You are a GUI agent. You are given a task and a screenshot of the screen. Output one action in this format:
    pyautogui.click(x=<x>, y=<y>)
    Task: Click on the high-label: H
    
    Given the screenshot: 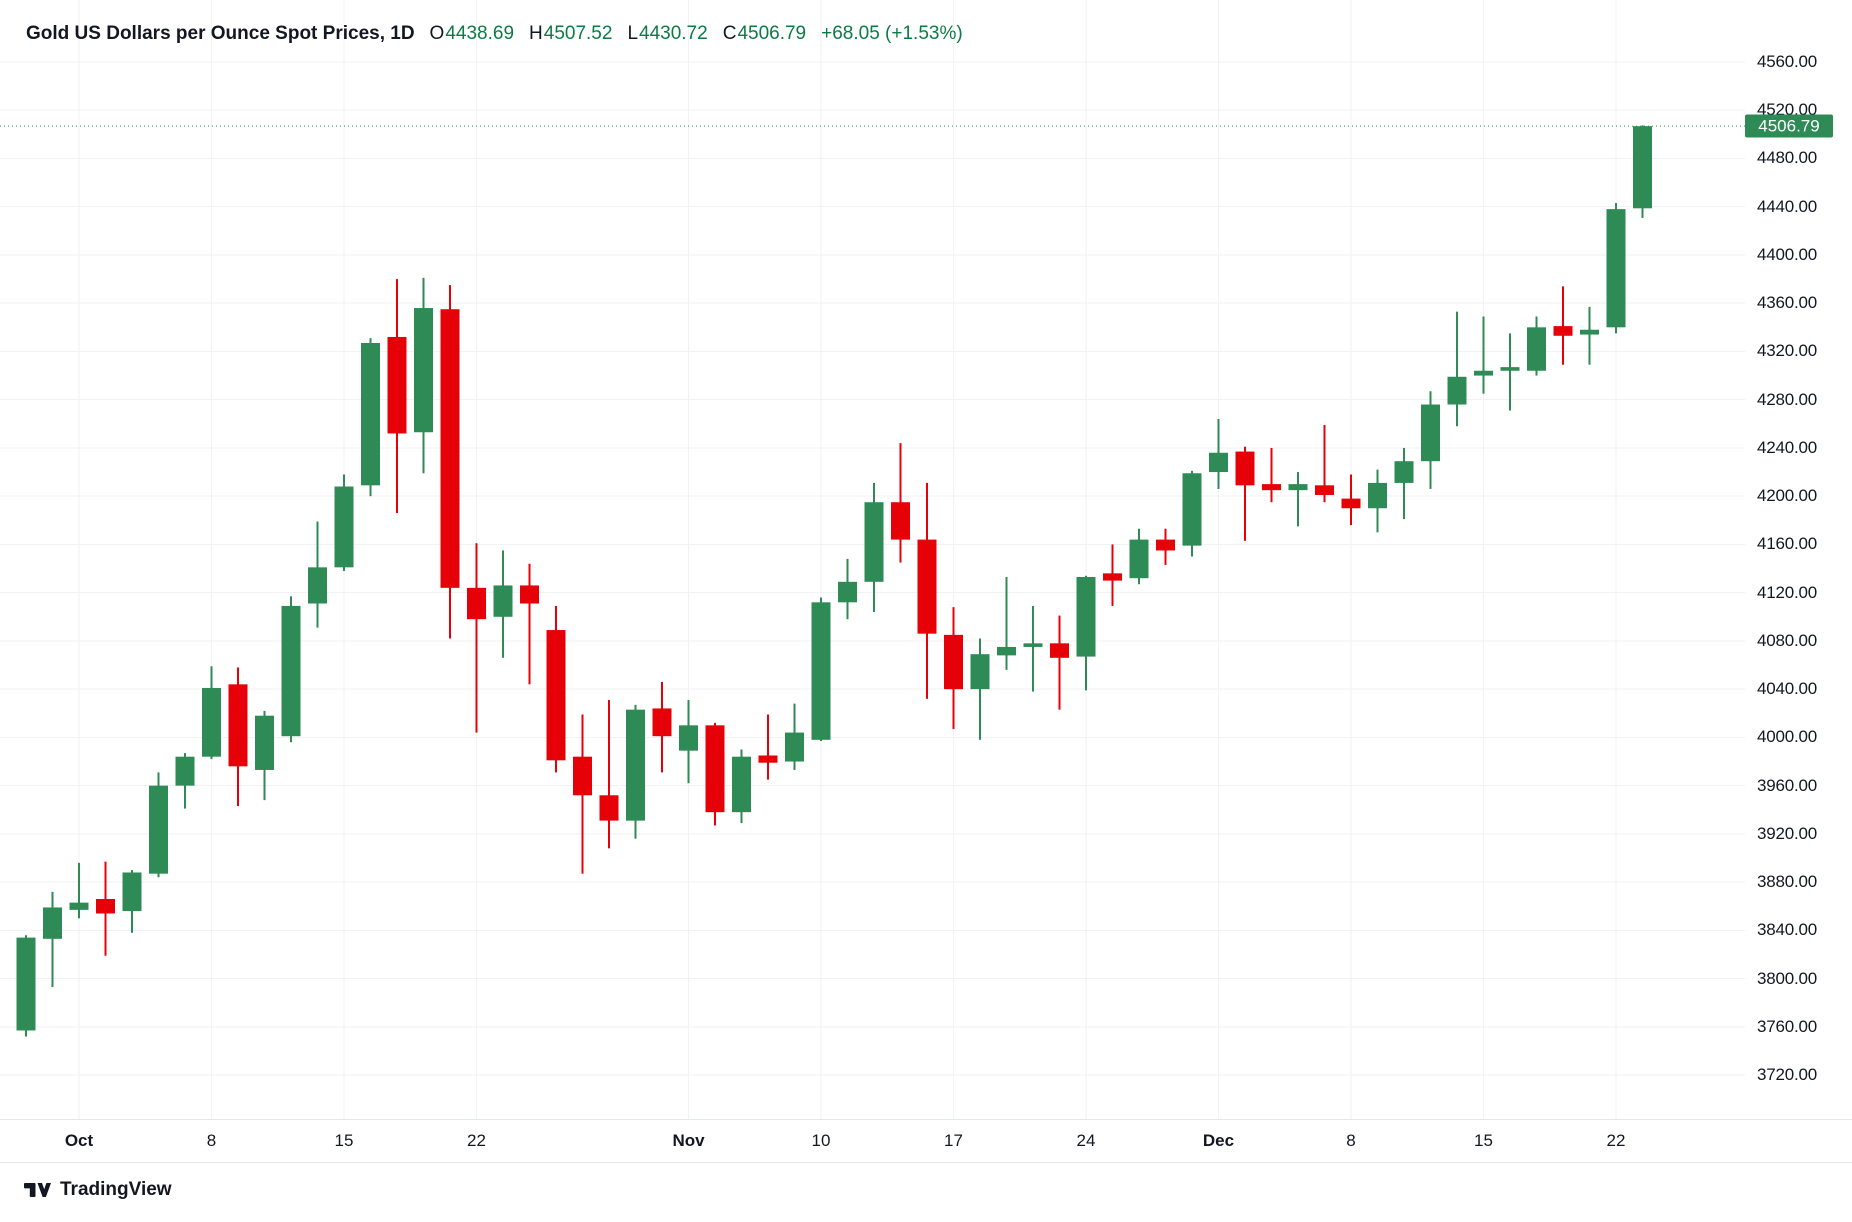 What is the action you would take?
    pyautogui.click(x=536, y=33)
    